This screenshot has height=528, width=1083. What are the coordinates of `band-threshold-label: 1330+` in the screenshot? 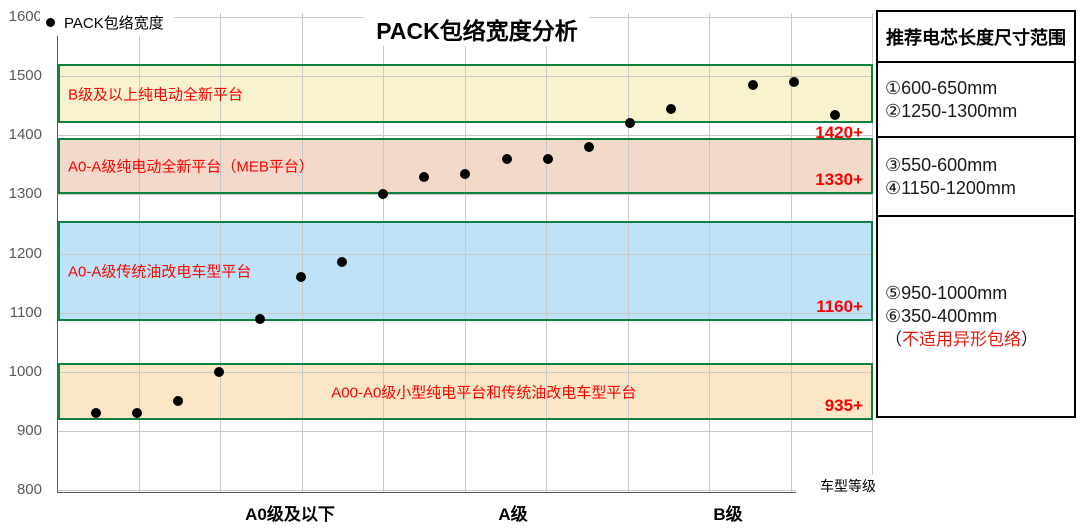 It's located at (839, 180).